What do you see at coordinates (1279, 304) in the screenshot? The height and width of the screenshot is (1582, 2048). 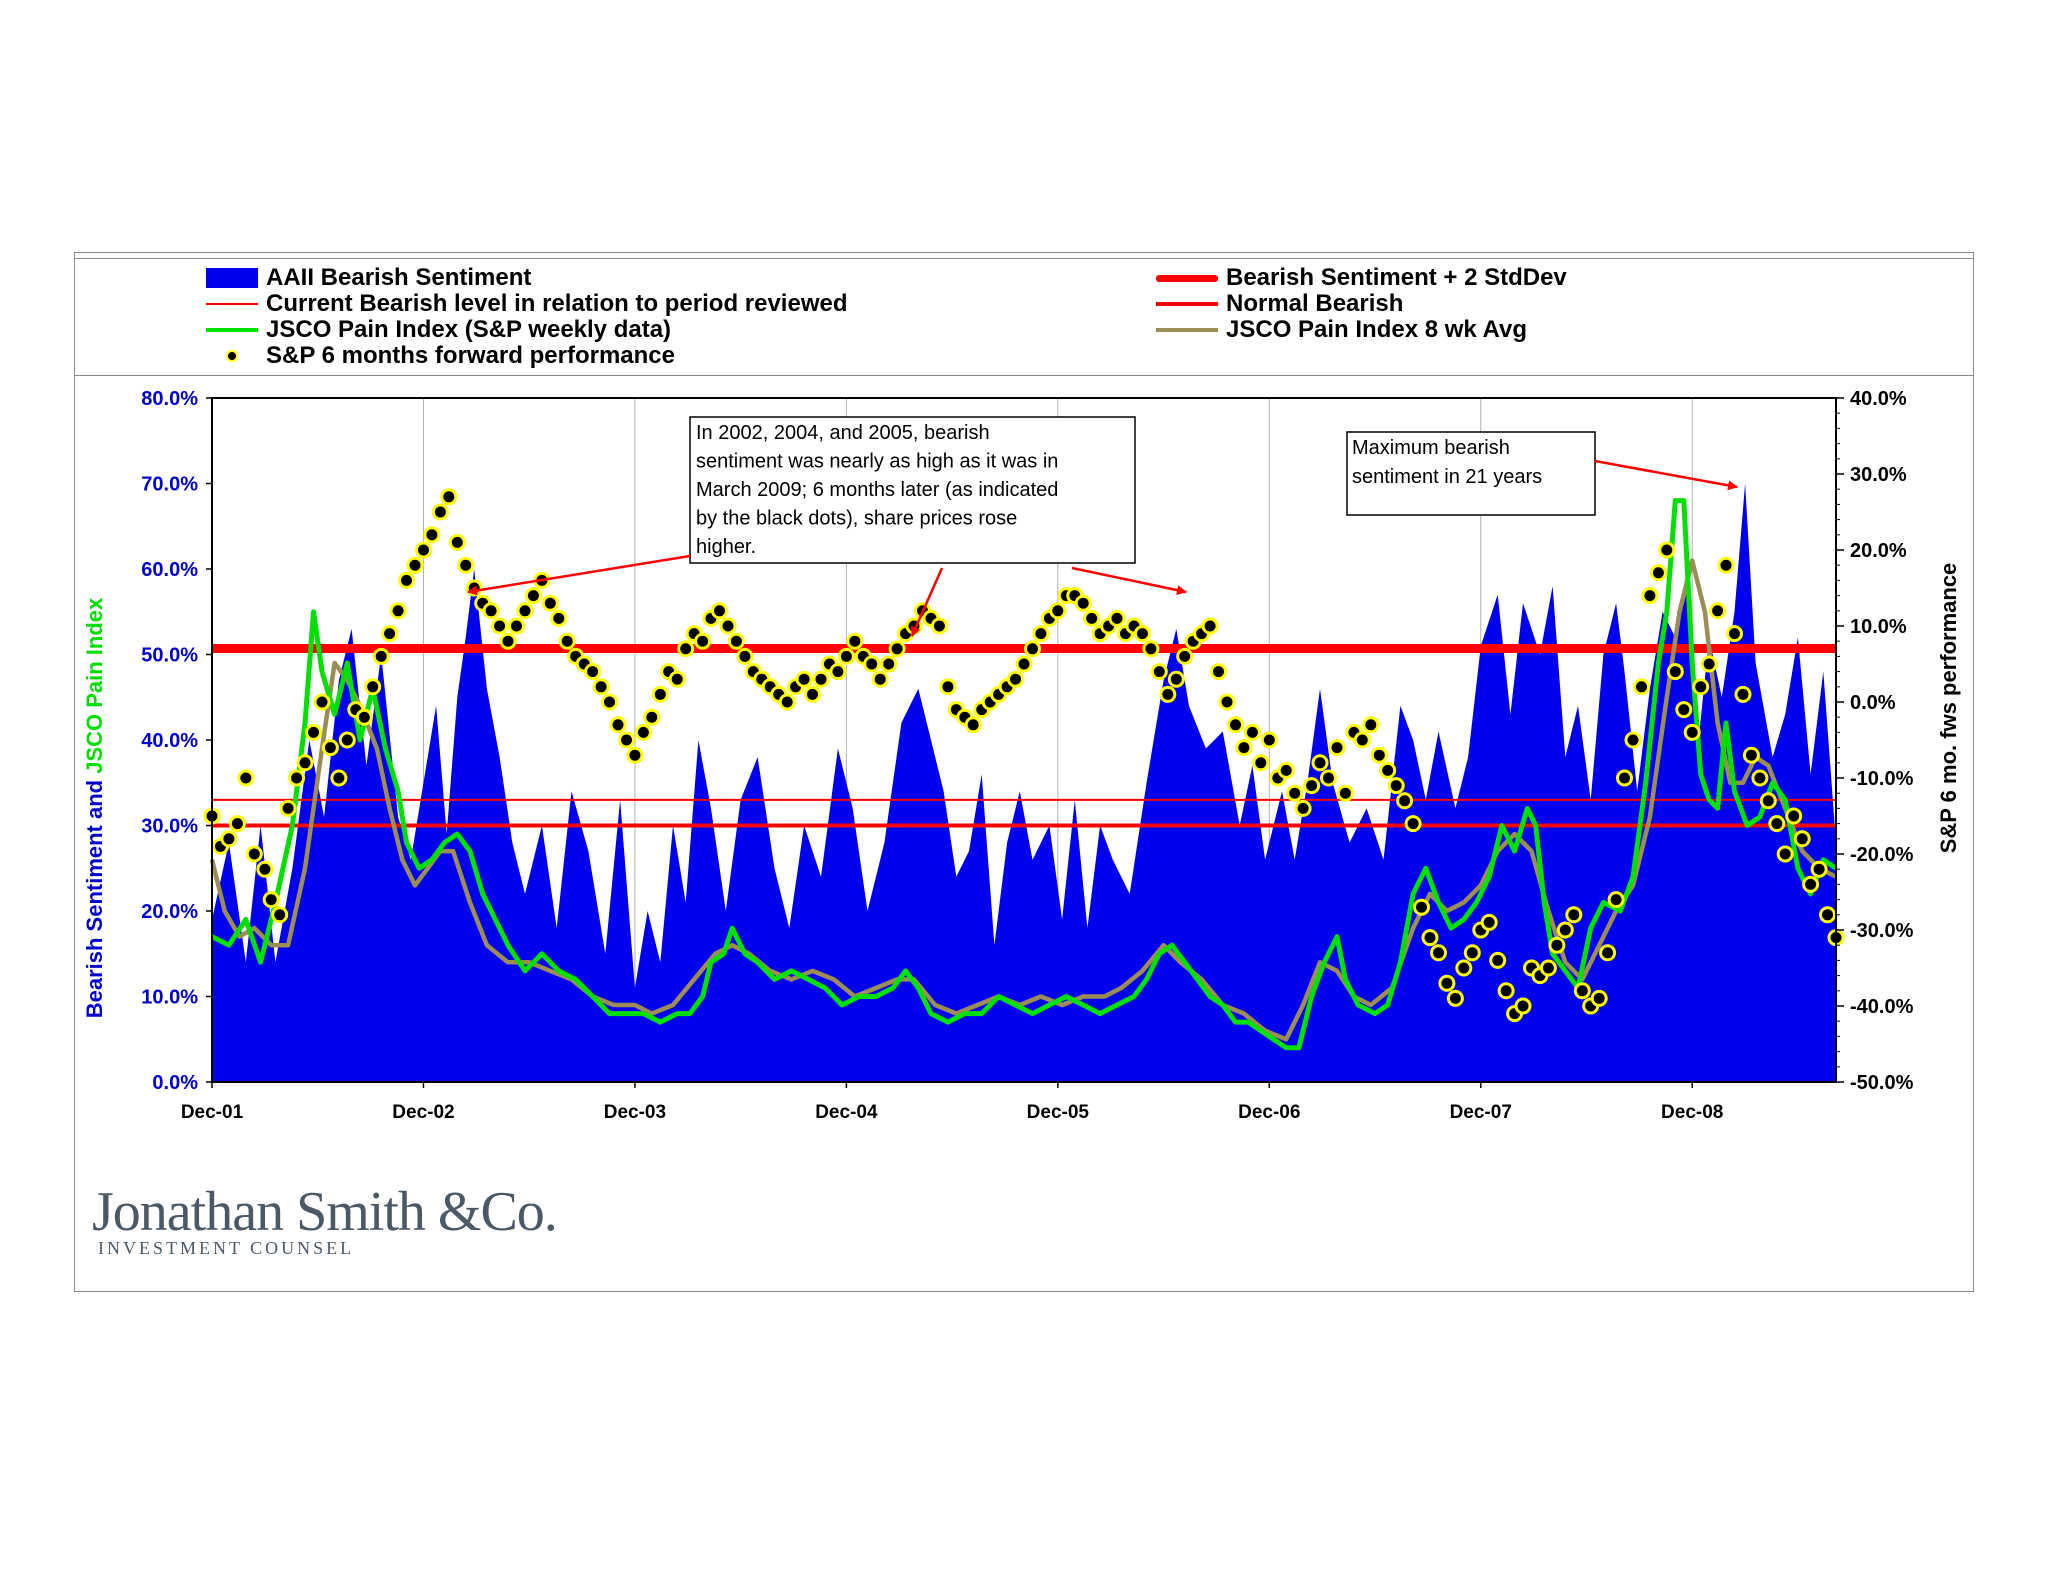 I see `legend-item-normal: Normal Bearish` at bounding box center [1279, 304].